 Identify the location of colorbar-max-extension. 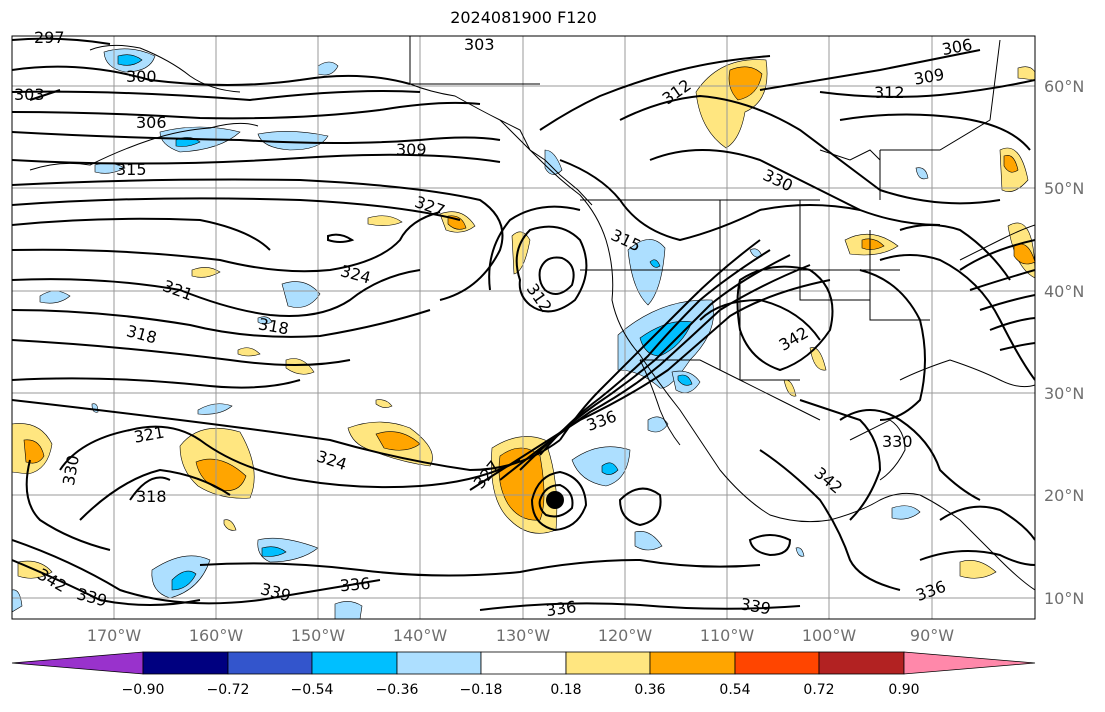
(969, 663).